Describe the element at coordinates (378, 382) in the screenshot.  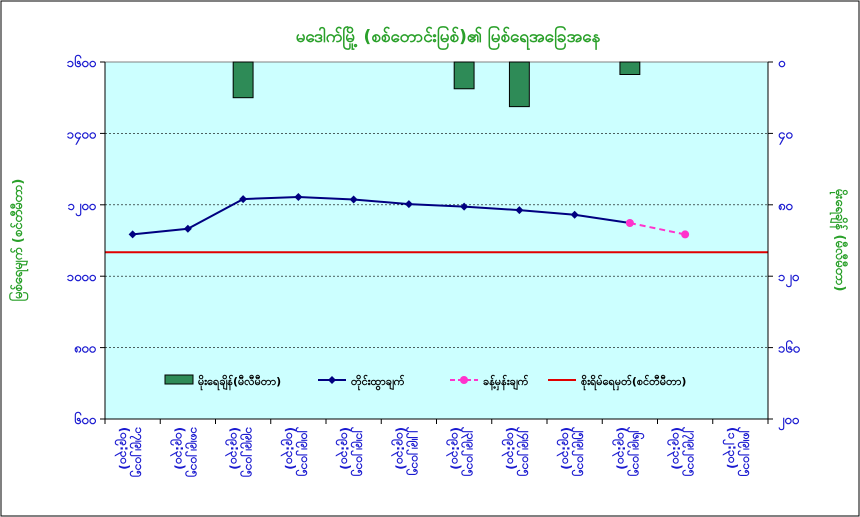
I see `legend-label: တိုင်းထွာချက်` at that location.